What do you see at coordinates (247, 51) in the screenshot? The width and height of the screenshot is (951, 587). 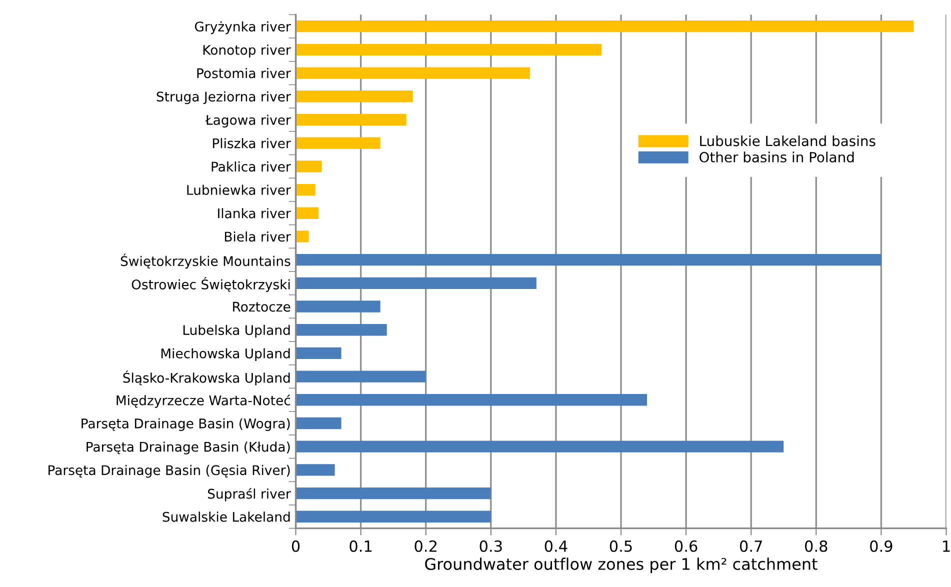 I see `y-tick-label: Konotop river` at bounding box center [247, 51].